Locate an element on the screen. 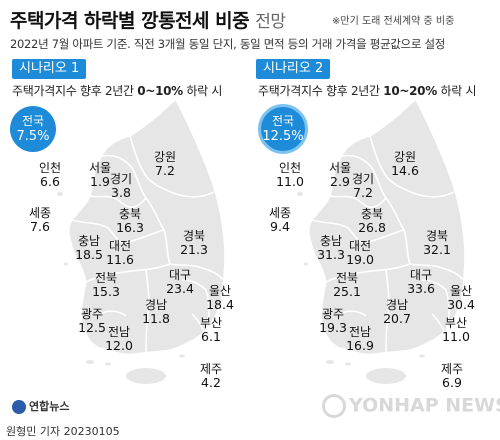 The height and width of the screenshot is (440, 500). yonhap-logo: 연합뉴스 is located at coordinates (40, 406).